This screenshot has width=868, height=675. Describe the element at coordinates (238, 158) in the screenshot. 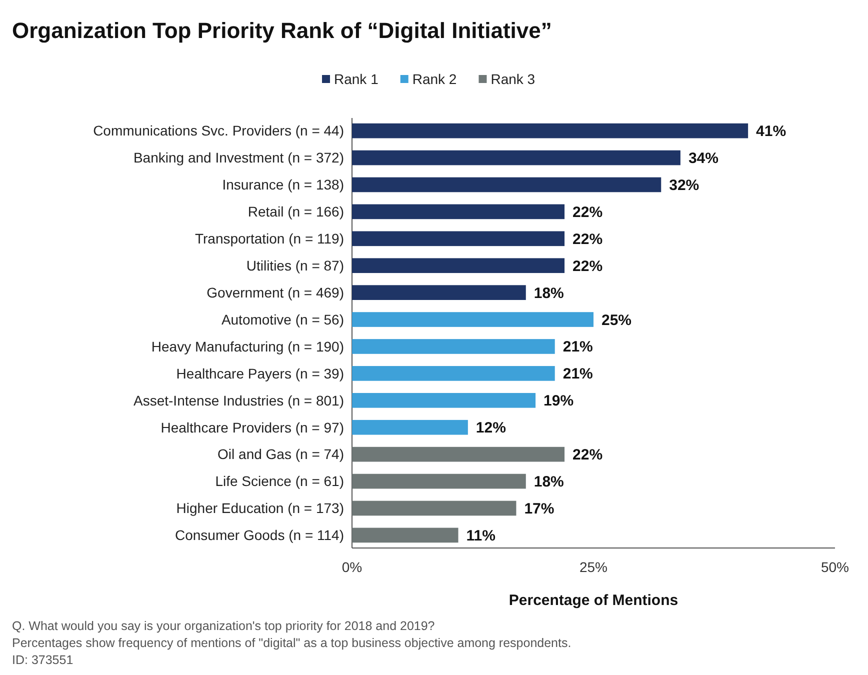

I see `y-tick-label: Banking and Investment (n = 372)` at that location.